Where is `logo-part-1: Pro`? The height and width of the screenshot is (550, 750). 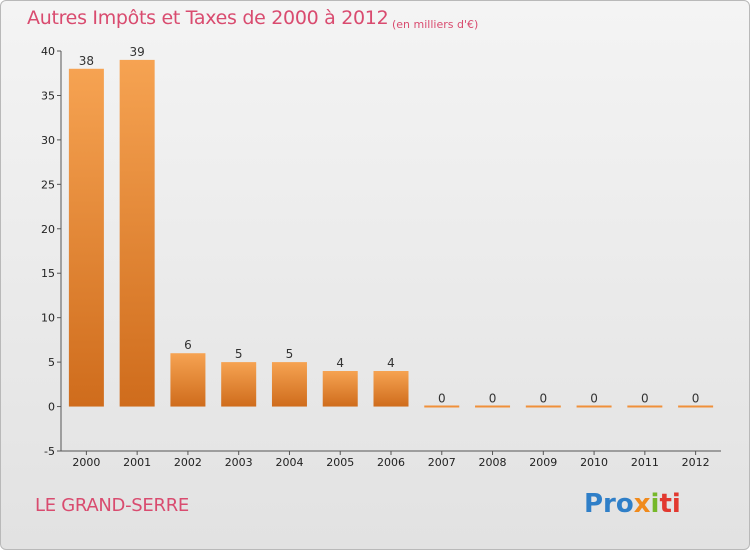 logo-part-1: Pro is located at coordinates (609, 504).